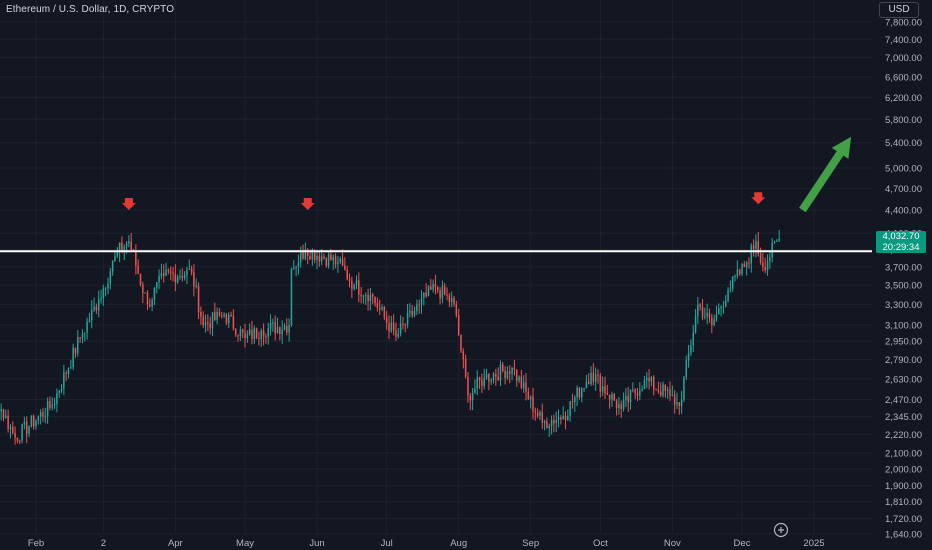  What do you see at coordinates (103, 543) in the screenshot?
I see `x-tick-label: 2` at bounding box center [103, 543].